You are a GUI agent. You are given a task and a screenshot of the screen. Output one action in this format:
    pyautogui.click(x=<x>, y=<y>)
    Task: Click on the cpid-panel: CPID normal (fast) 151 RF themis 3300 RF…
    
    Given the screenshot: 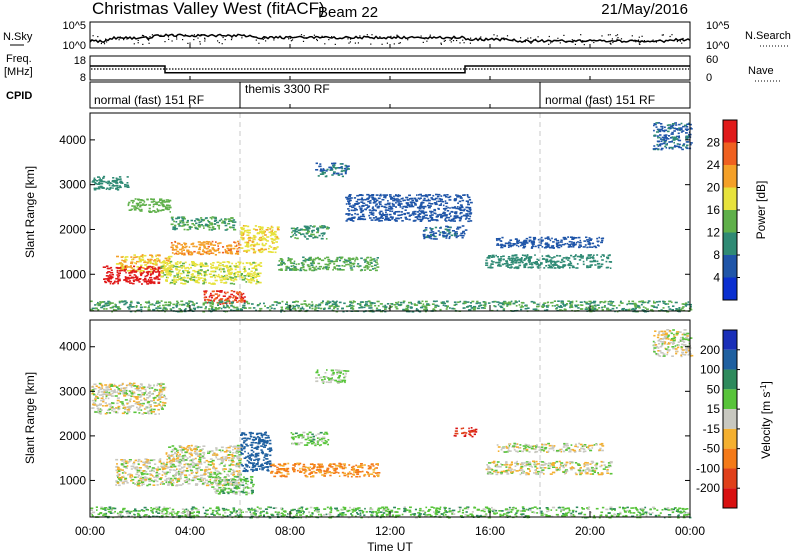 What is the action you would take?
    pyautogui.click(x=348, y=95)
    